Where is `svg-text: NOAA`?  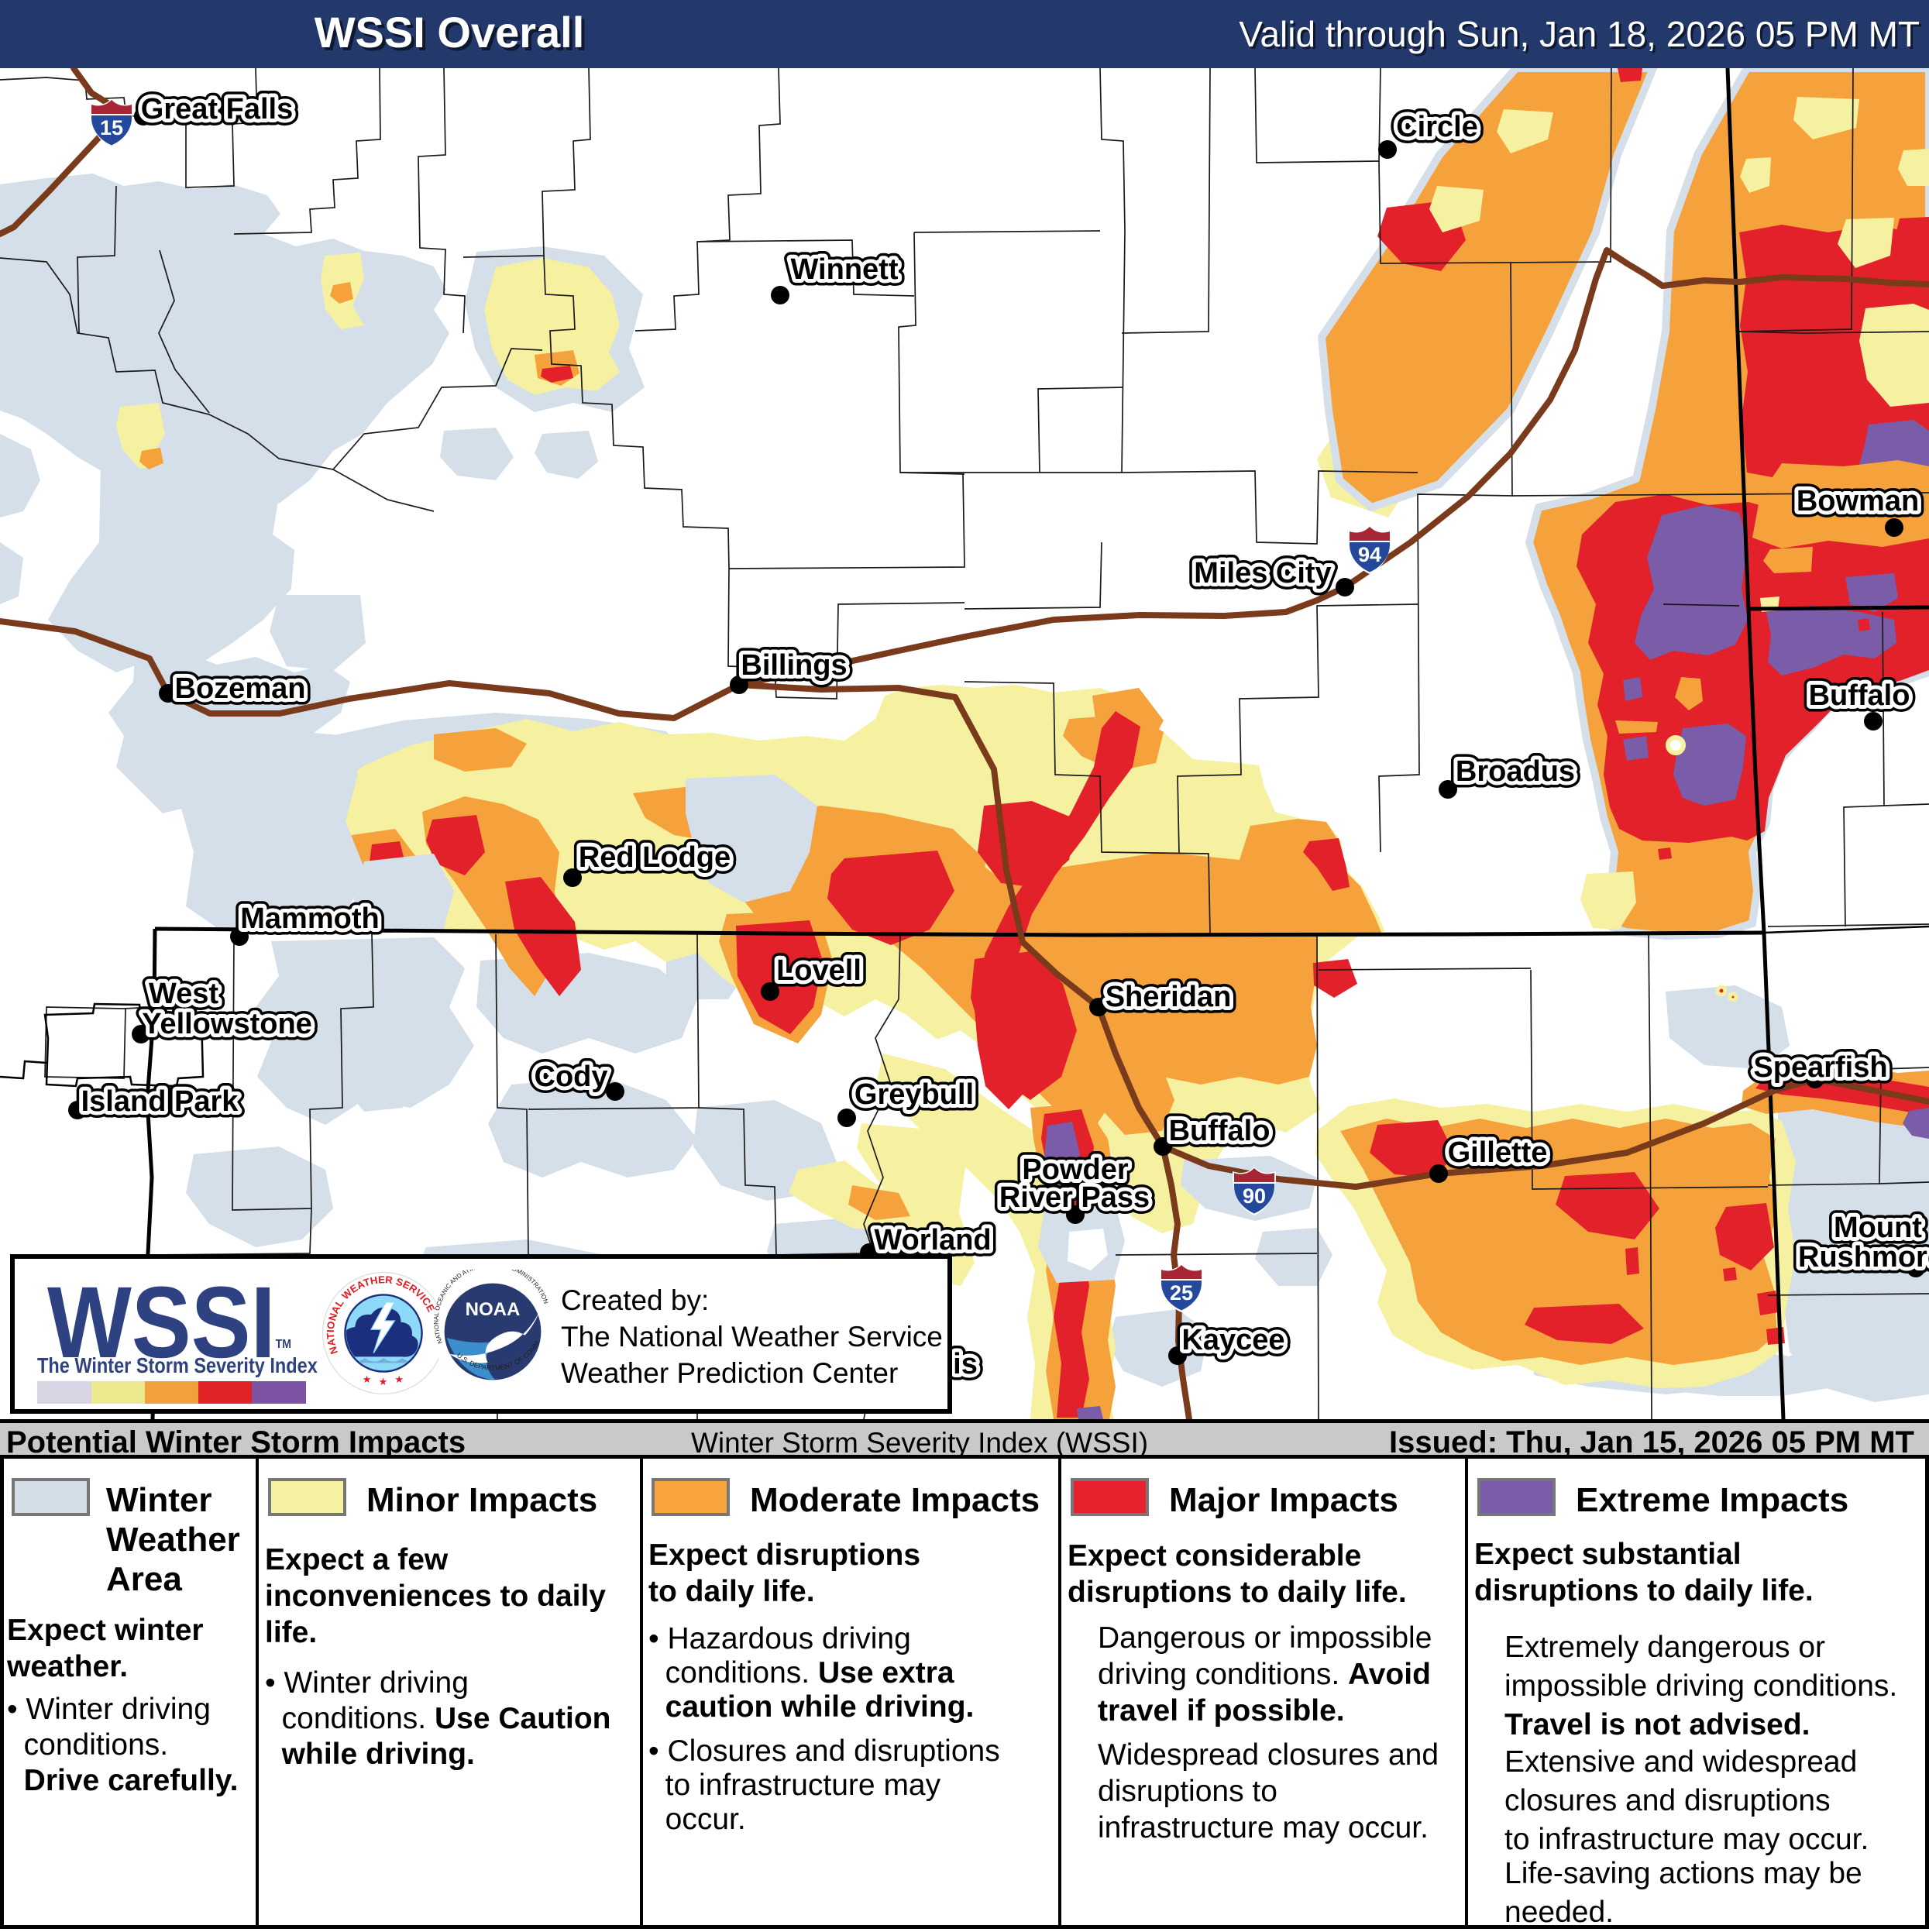
svg-text: NOAA is located at coordinates (493, 1310).